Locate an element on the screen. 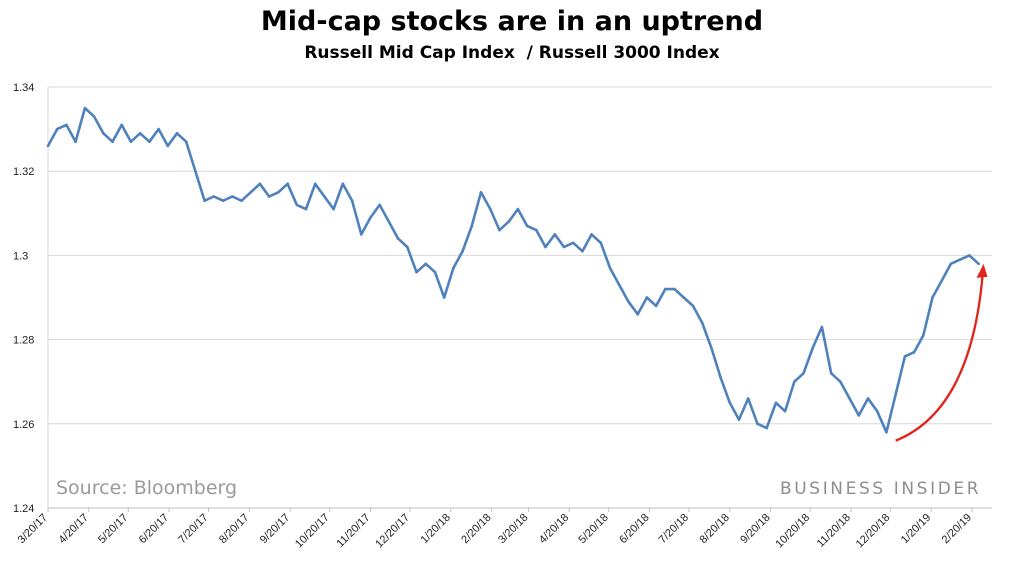  x-tick-label: 5/20/17 is located at coordinates (113, 529).